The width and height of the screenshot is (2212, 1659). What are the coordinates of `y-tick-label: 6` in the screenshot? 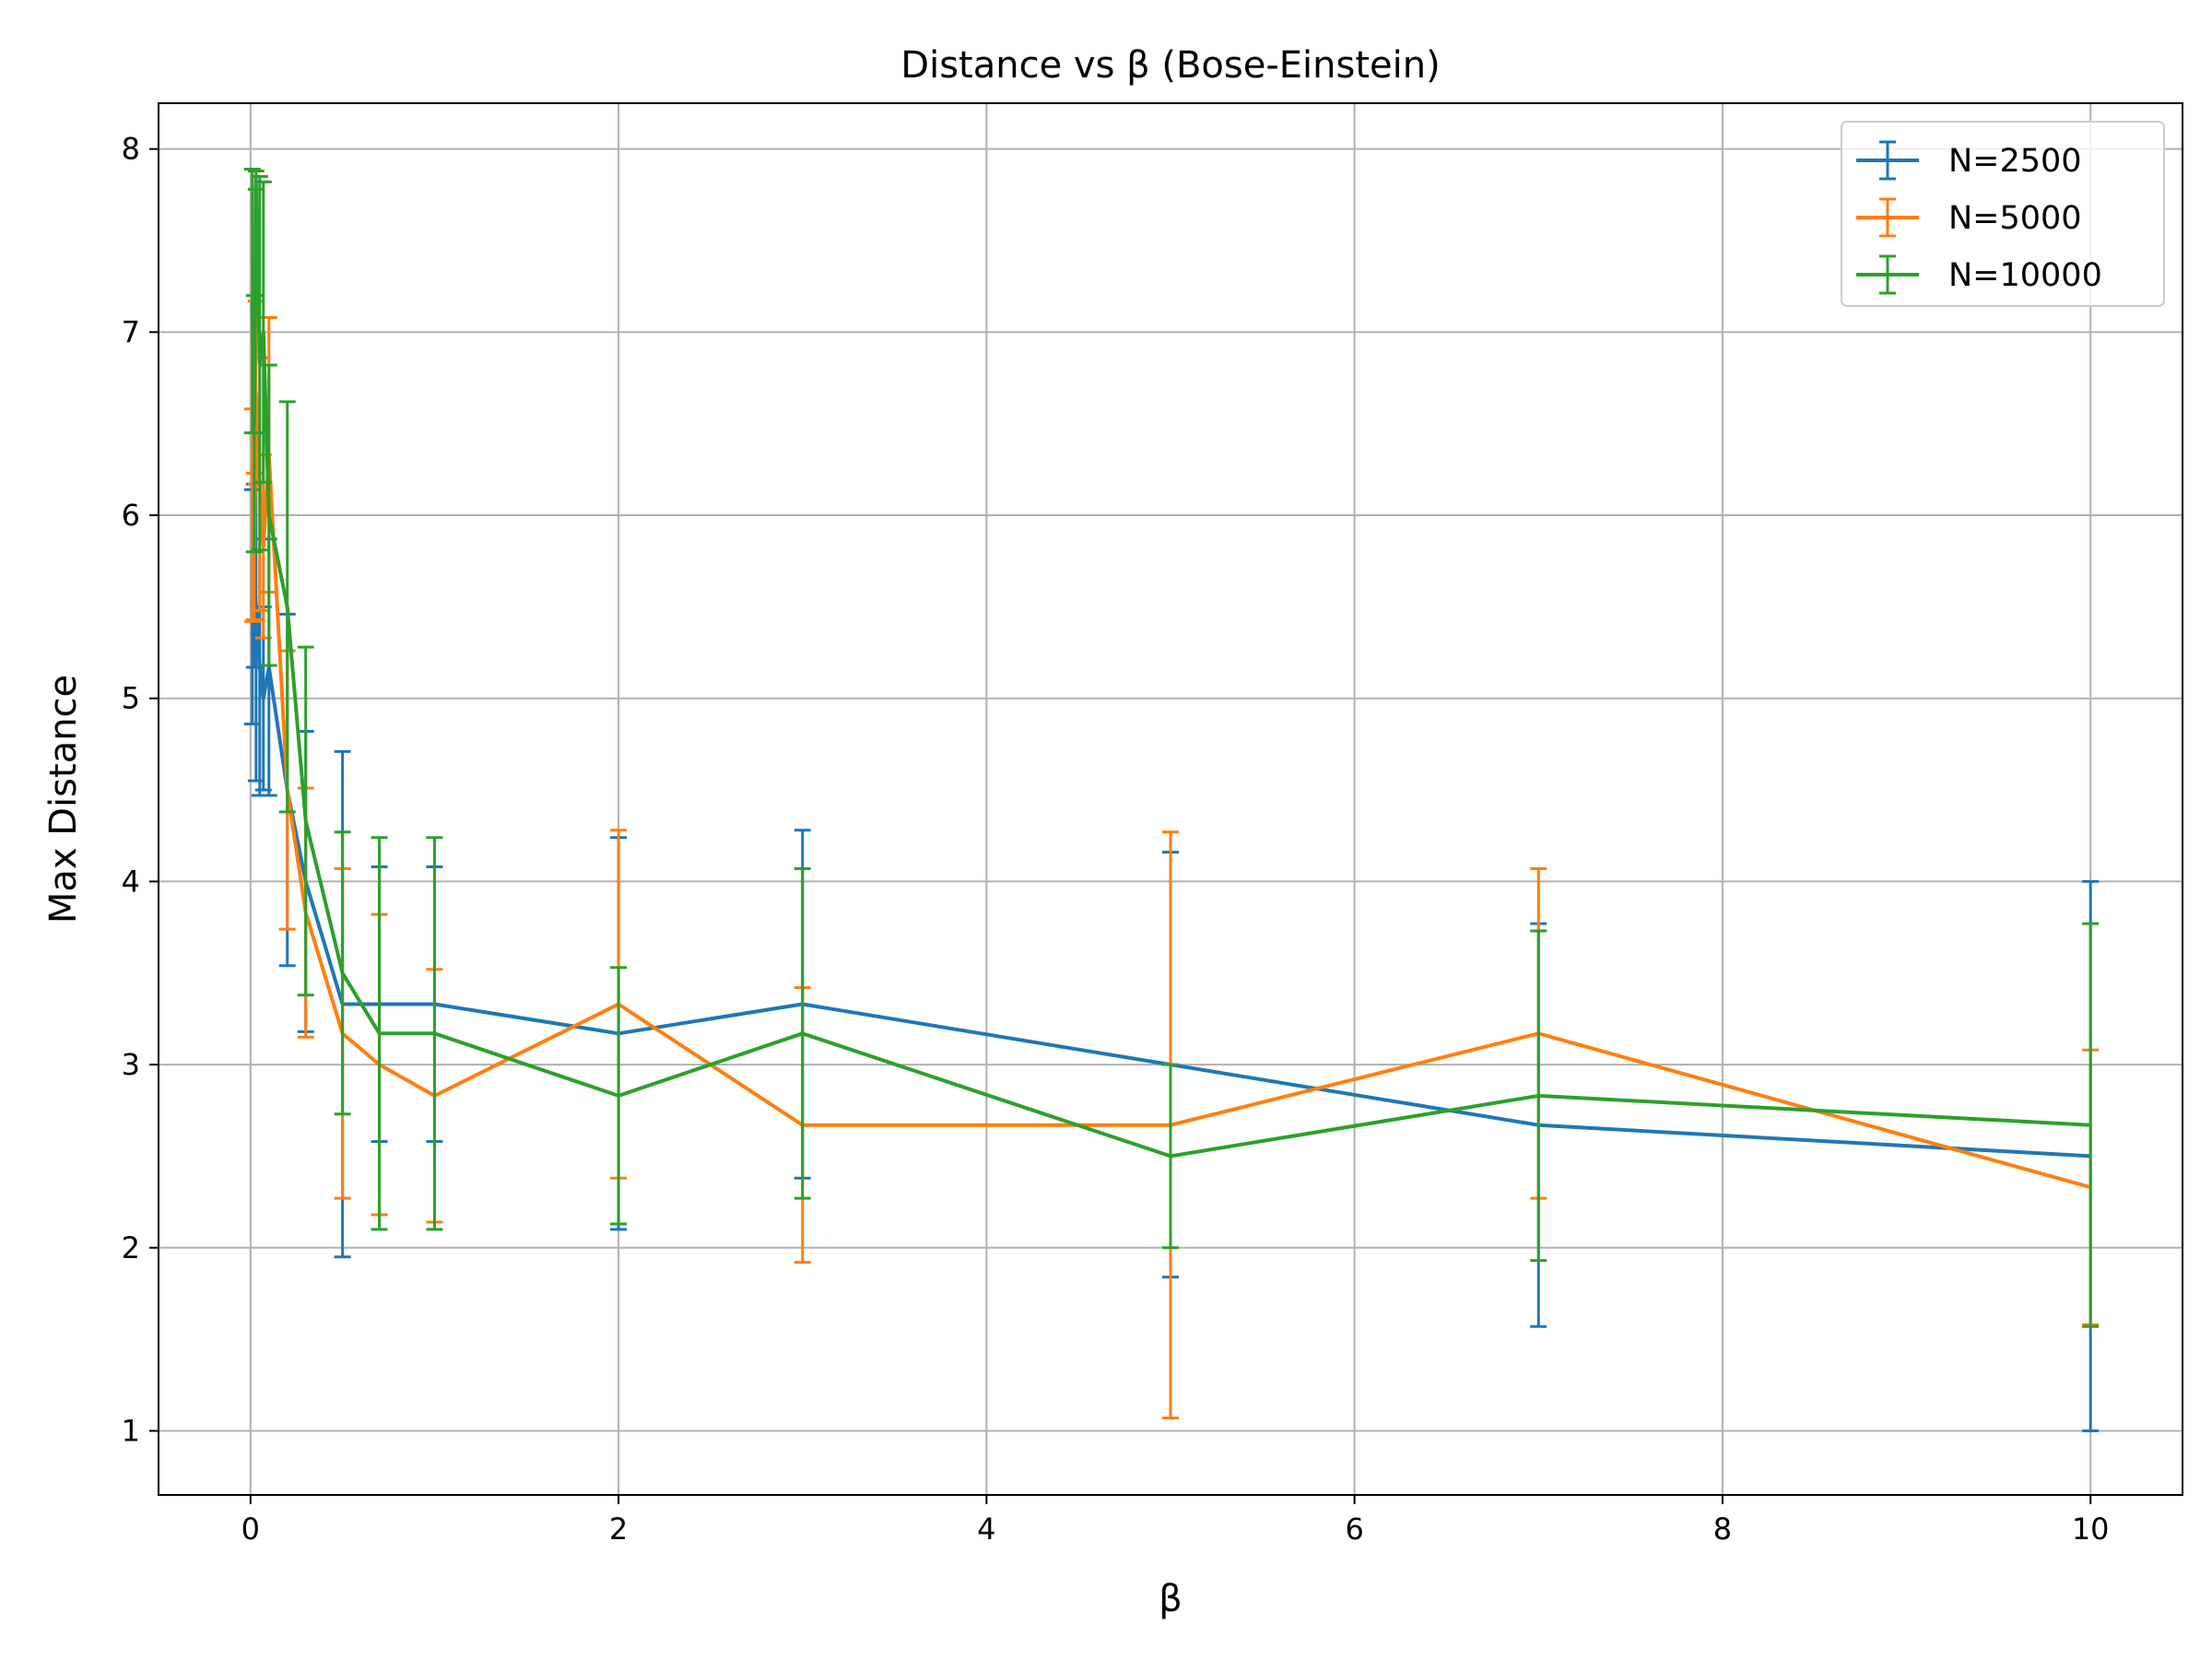 It's located at (131, 515).